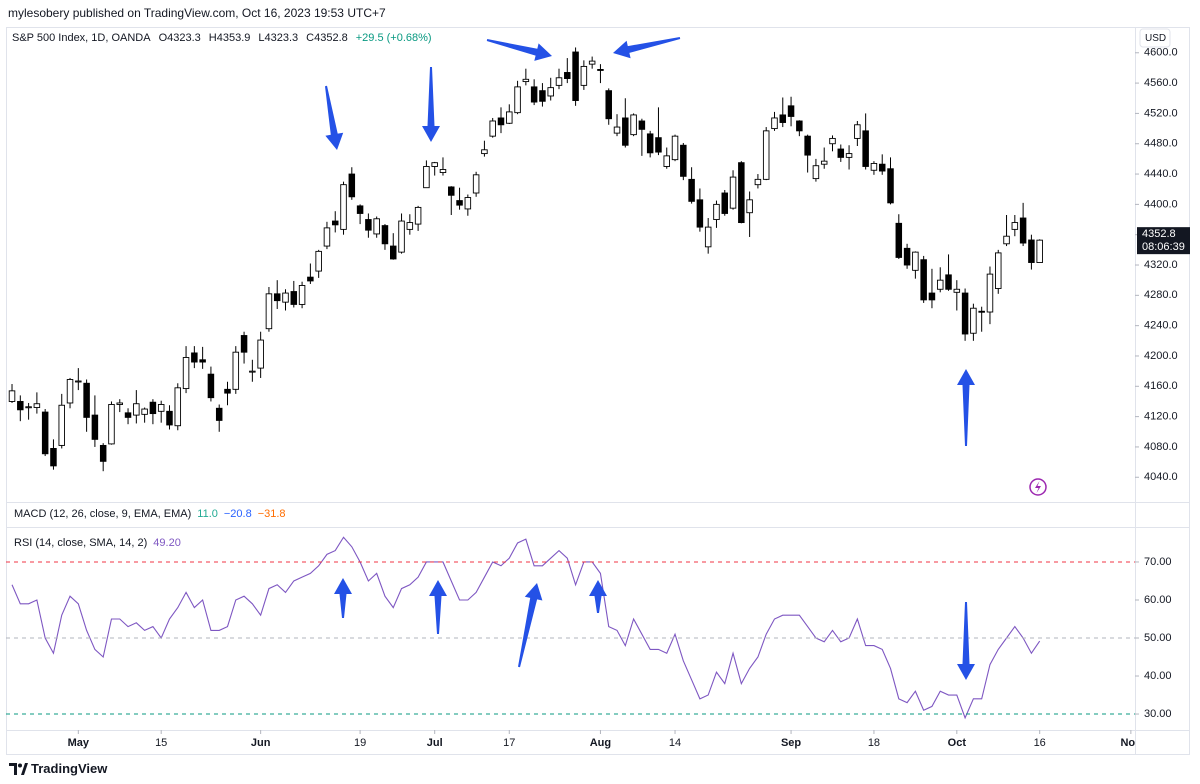 This screenshot has height=784, width=1200. I want to click on time-tick-label: 15, so click(161, 743).